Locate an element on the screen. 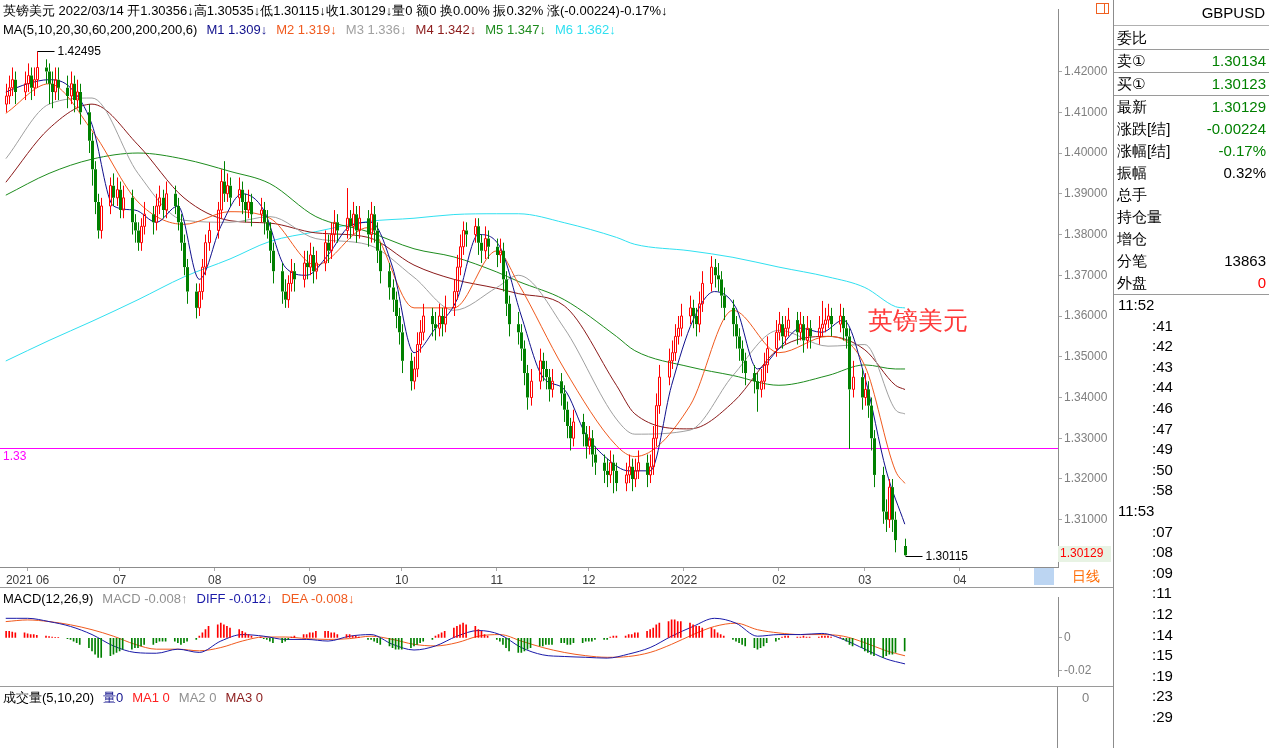 This screenshot has width=1269, height=748. text: MA1 0 is located at coordinates (151, 697).